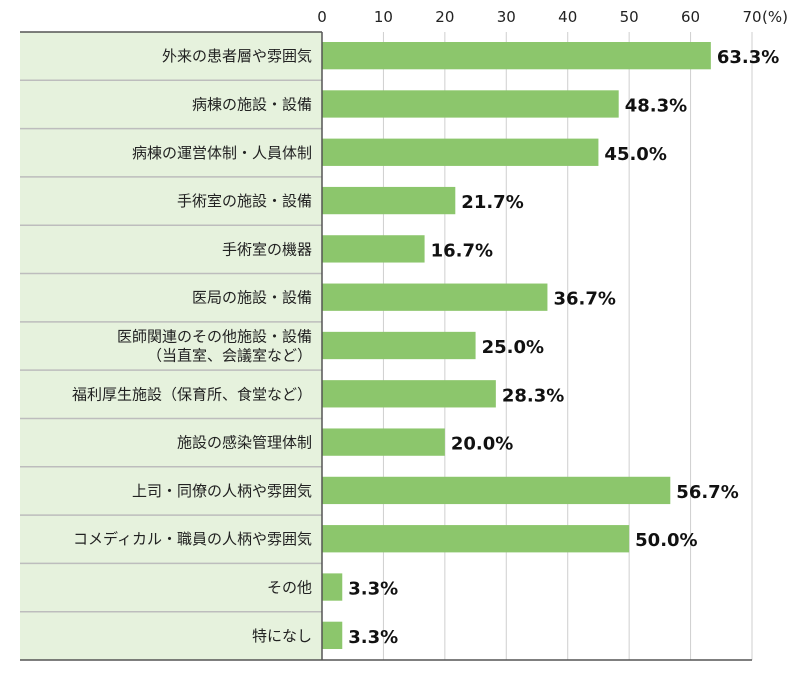  Describe the element at coordinates (252, 104) in the screenshot. I see `category-label: 病棟の施設・設備` at that location.